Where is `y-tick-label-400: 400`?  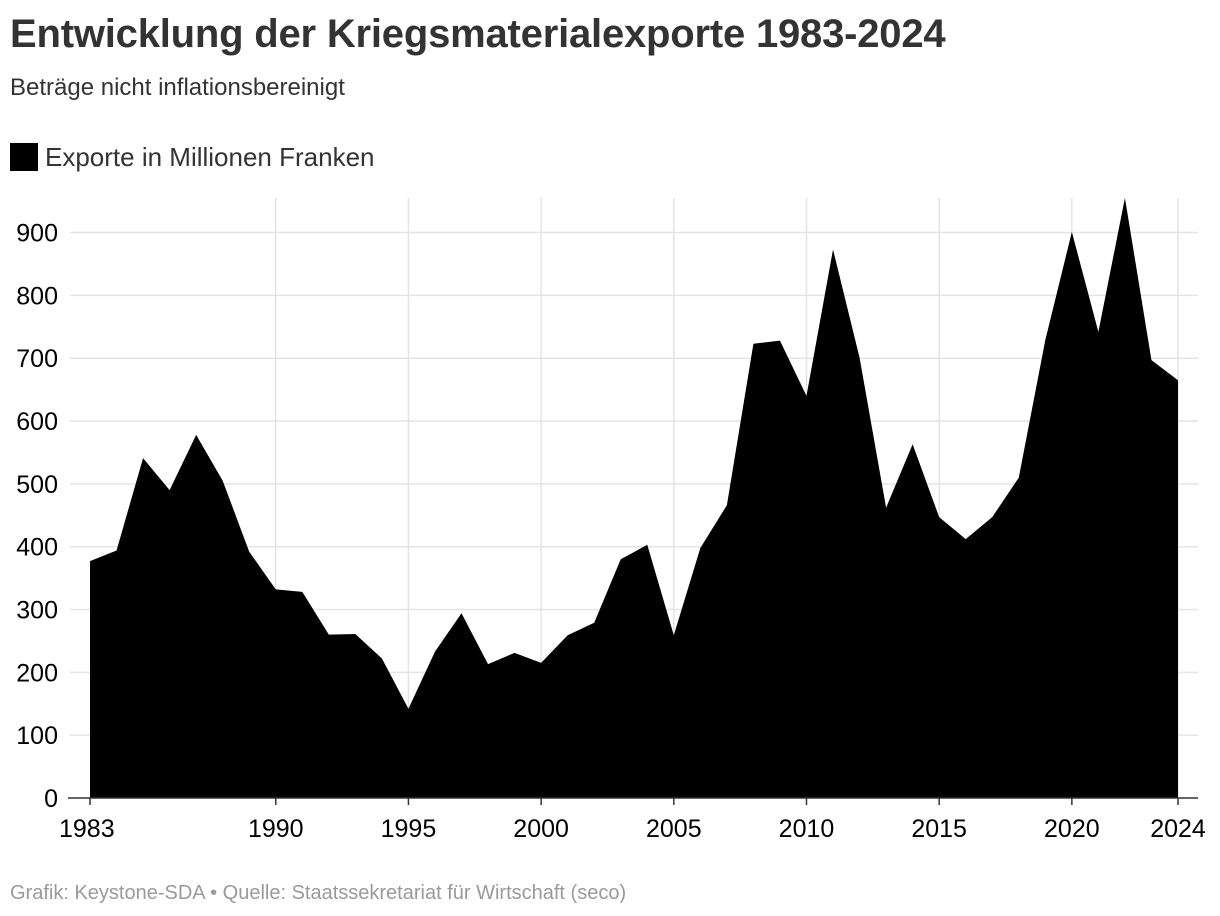
y-tick-label-400: 400 is located at coordinates (37, 548).